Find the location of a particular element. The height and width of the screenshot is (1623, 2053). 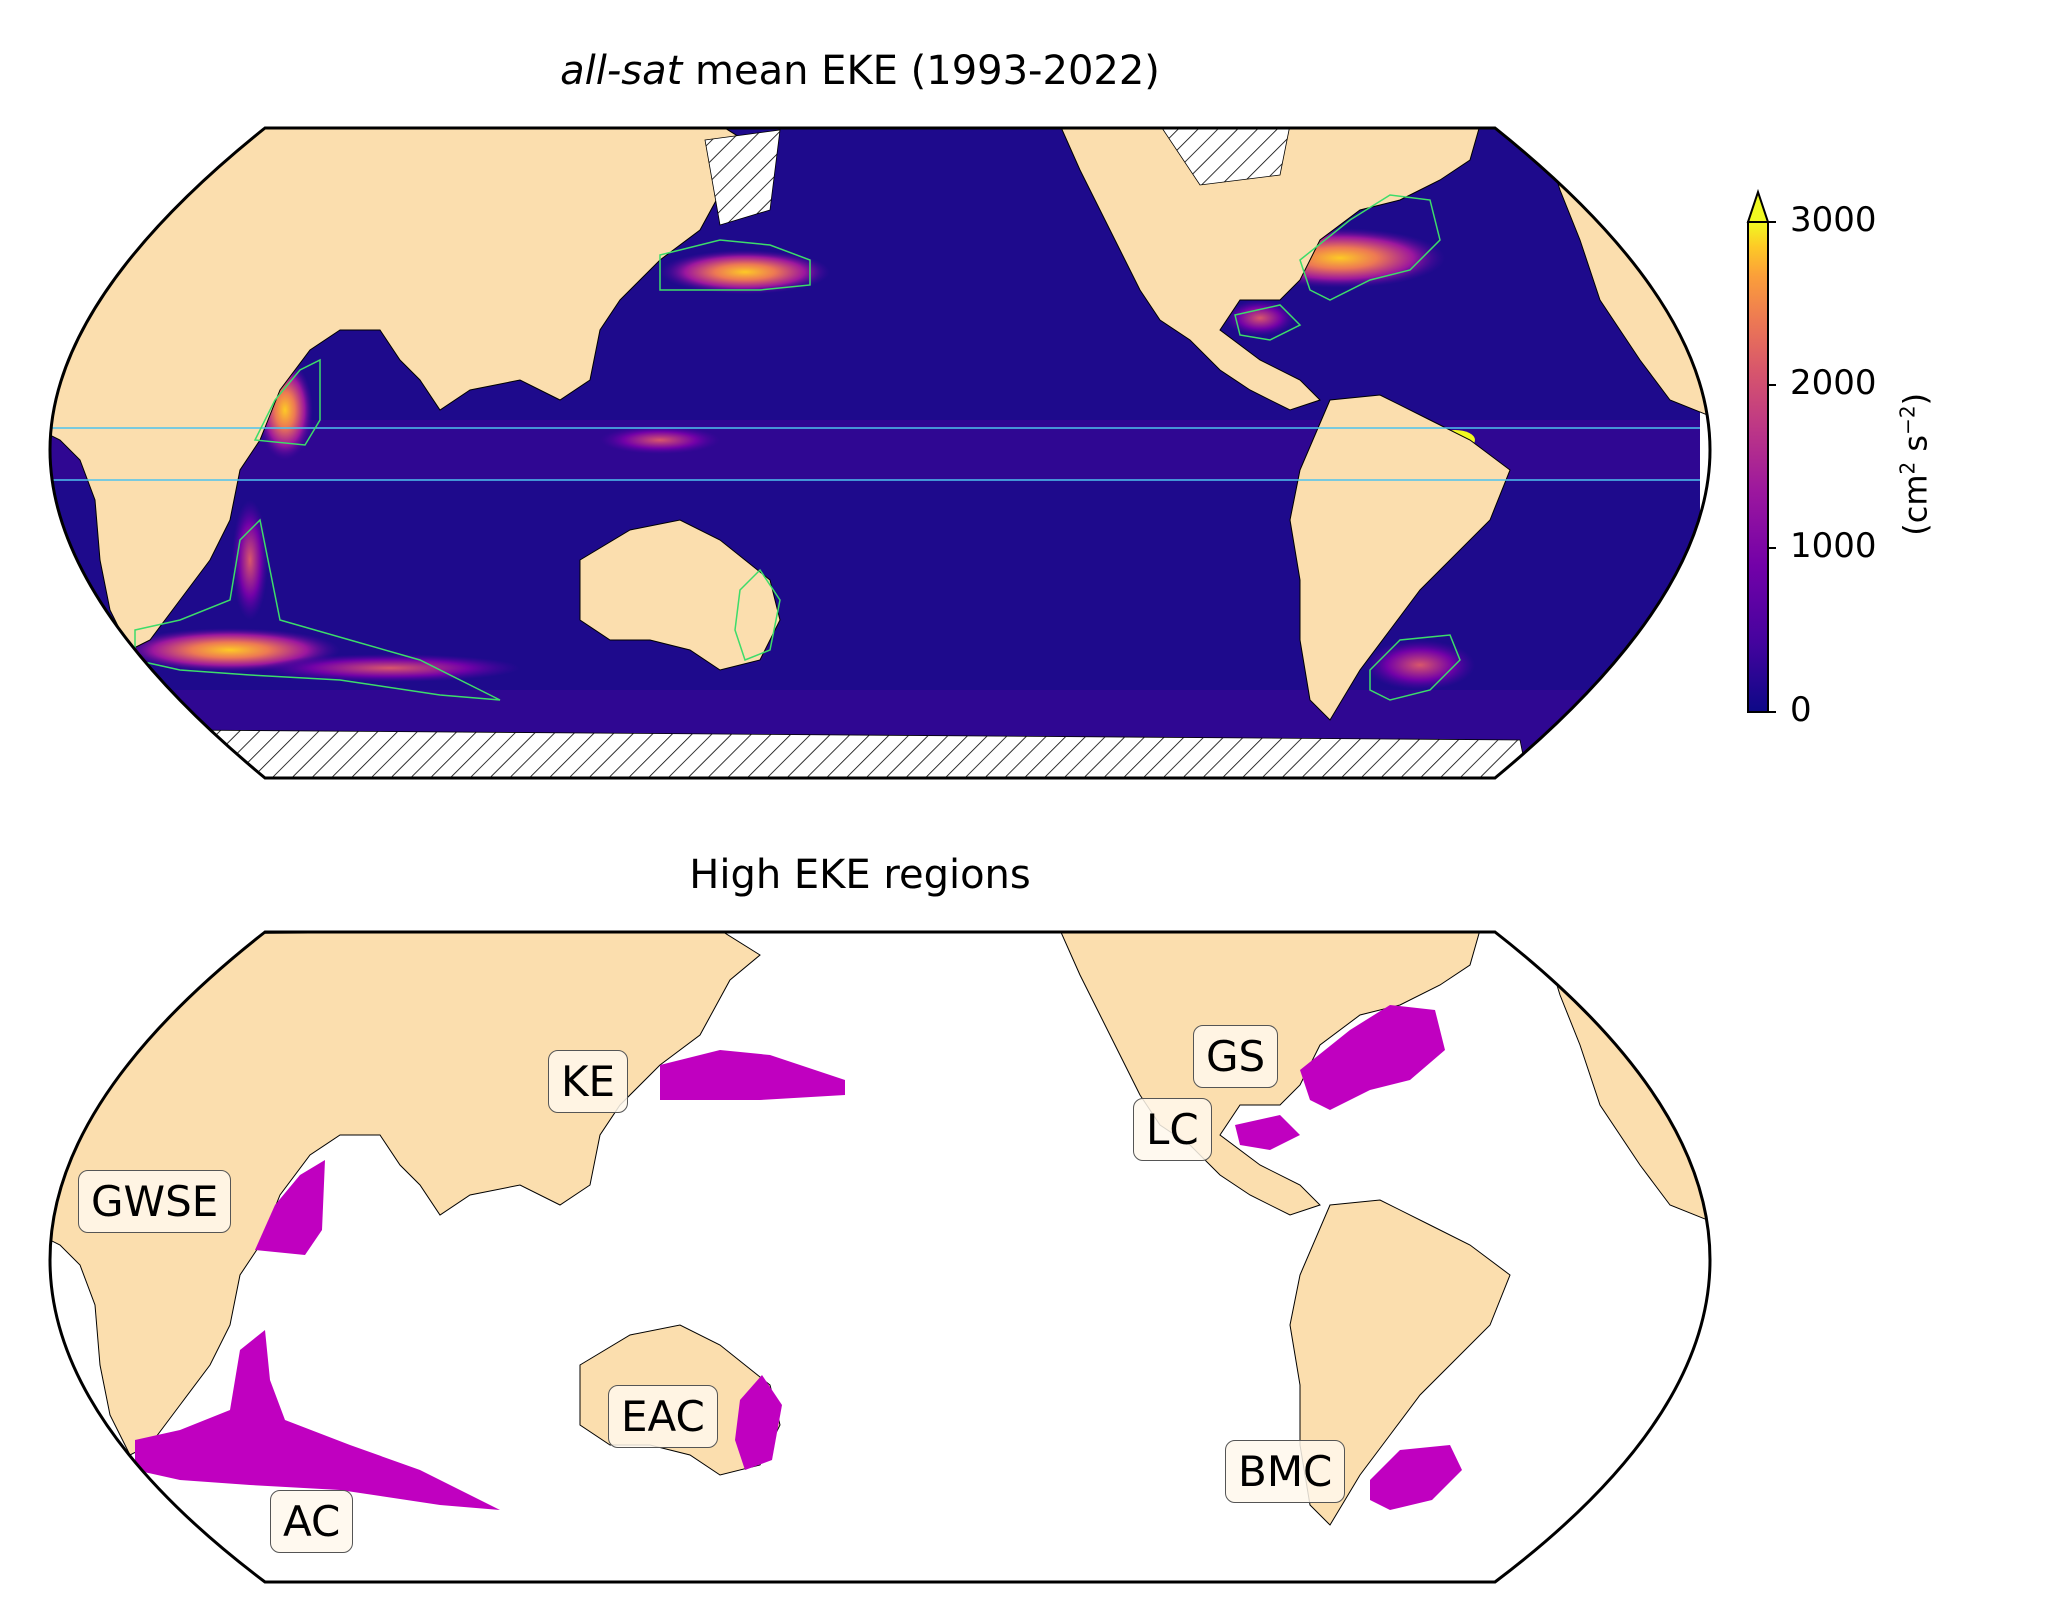

south-america-b is located at coordinates (1400, 1362).